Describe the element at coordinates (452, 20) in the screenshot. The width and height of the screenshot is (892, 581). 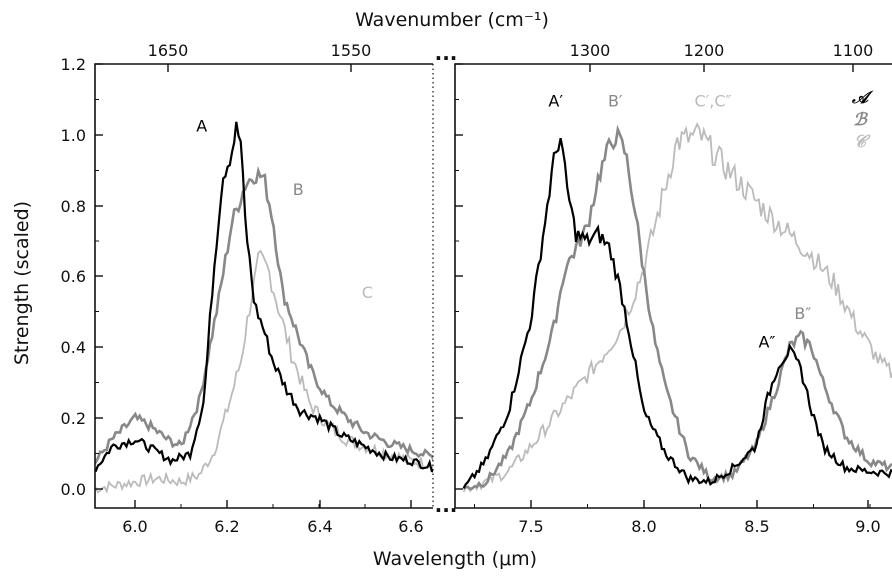
I see `x2-axis-title: Wavenumber (cm⁻¹)` at that location.